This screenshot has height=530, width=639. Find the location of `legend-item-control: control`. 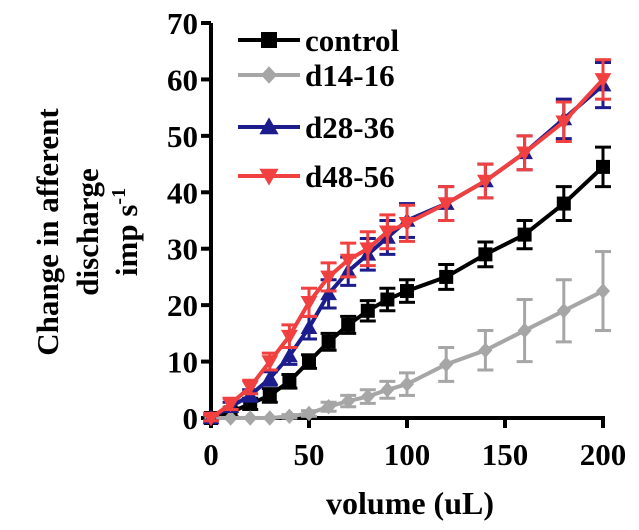

legend-item-control: control is located at coordinates (319, 40).